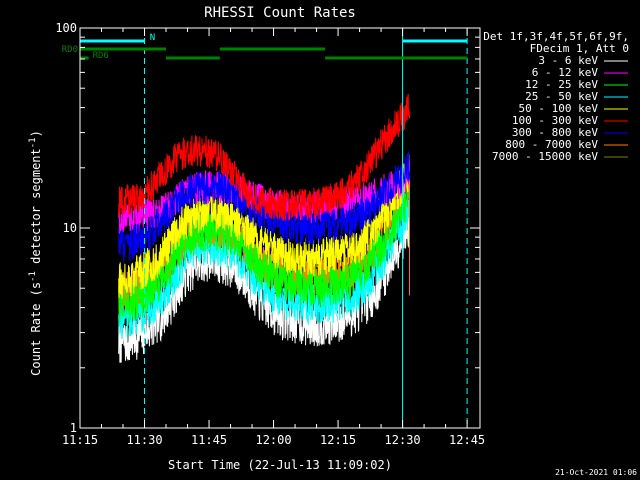 This screenshot has width=640, height=480. I want to click on x-tick-label-2: 11:45, so click(209, 440).